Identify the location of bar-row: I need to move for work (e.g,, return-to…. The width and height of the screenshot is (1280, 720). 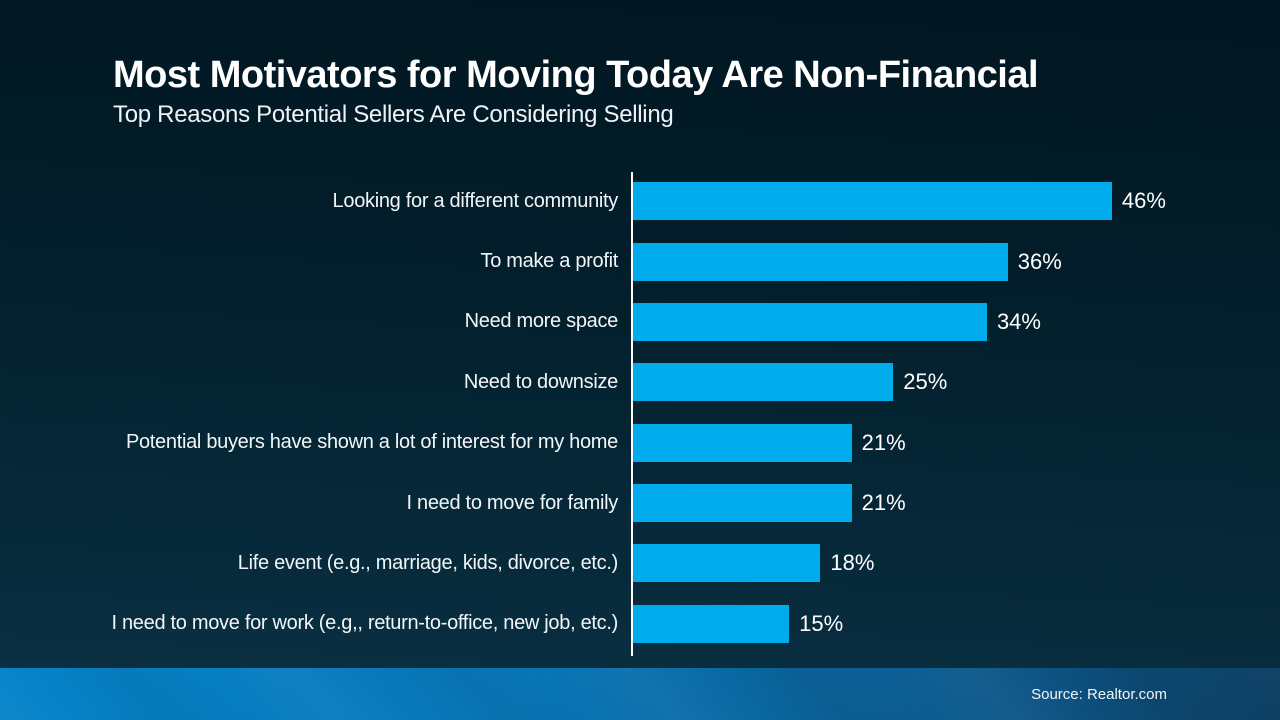
(640, 624).